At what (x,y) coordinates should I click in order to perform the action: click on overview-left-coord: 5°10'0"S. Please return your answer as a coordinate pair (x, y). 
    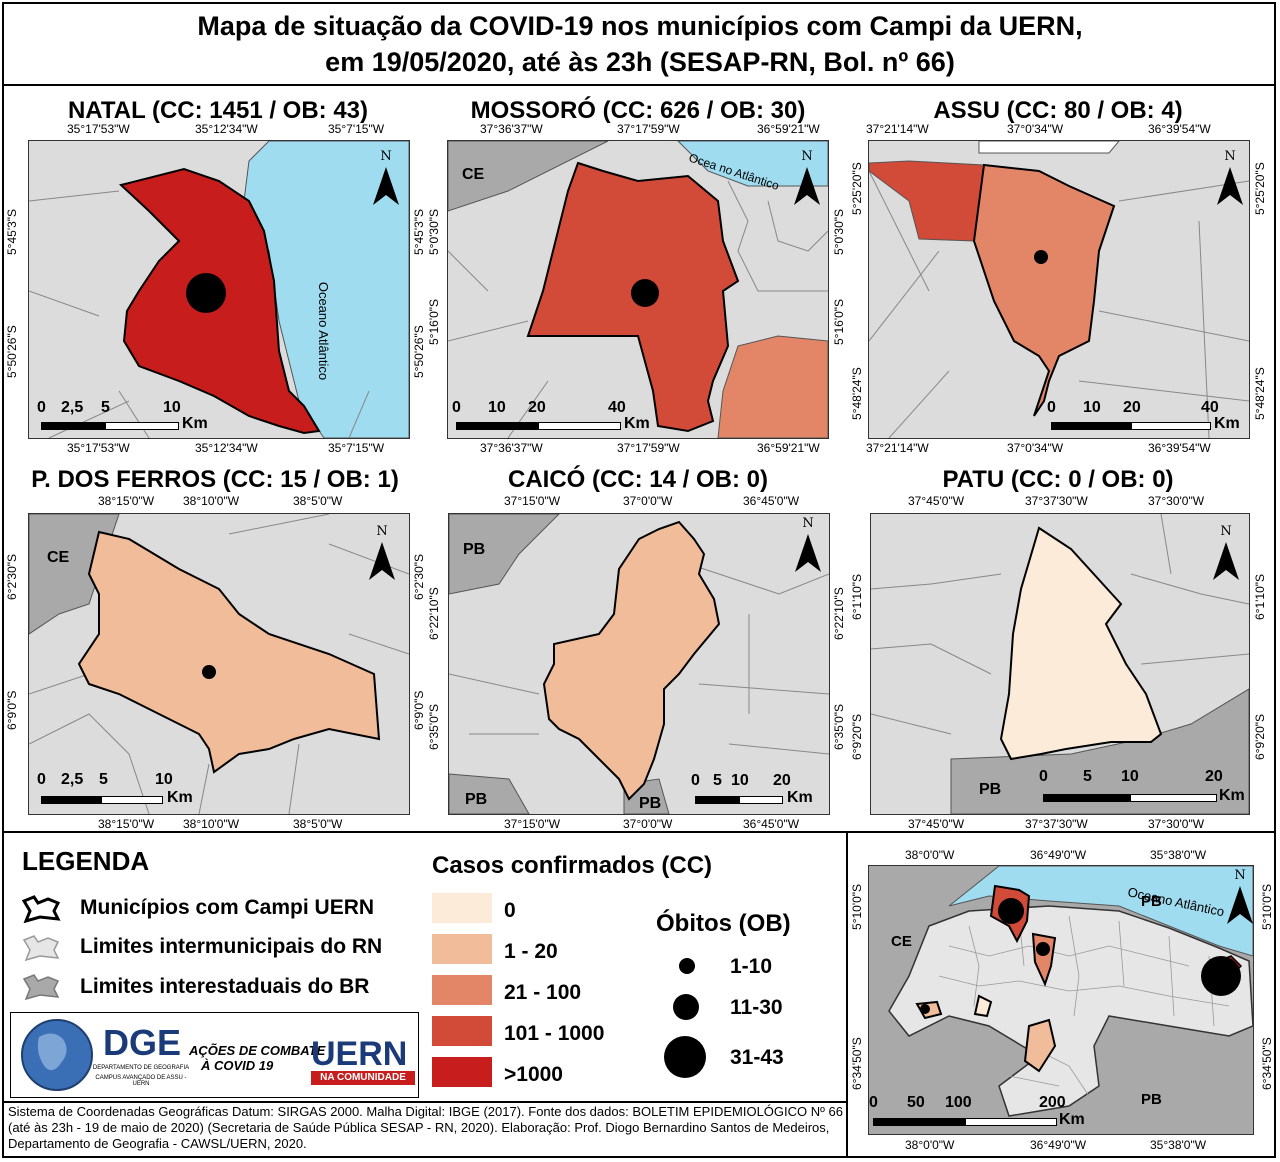
    Looking at the image, I should click on (857, 906).